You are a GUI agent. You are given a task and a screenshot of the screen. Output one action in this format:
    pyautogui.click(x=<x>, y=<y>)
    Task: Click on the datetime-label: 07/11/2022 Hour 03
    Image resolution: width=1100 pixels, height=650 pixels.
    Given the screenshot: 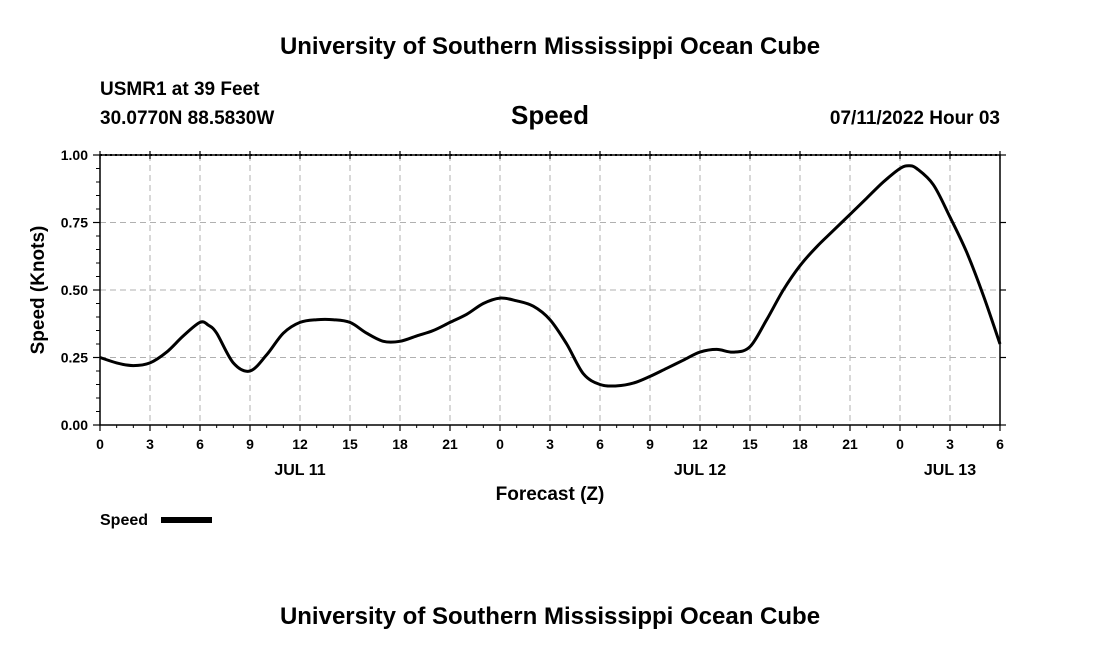 What is the action you would take?
    pyautogui.click(x=915, y=118)
    